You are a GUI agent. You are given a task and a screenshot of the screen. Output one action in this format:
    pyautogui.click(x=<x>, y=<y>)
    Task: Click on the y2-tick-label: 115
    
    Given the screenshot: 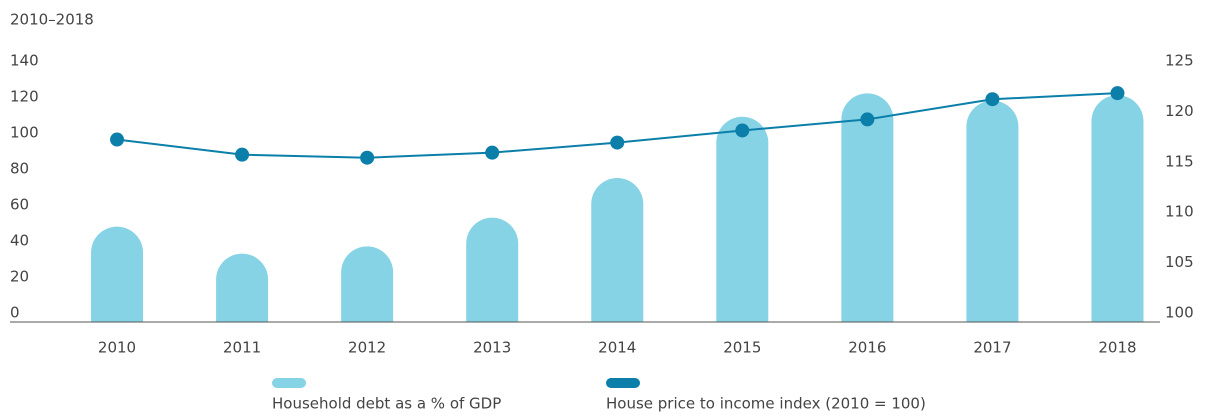 What is the action you would take?
    pyautogui.click(x=1179, y=161)
    